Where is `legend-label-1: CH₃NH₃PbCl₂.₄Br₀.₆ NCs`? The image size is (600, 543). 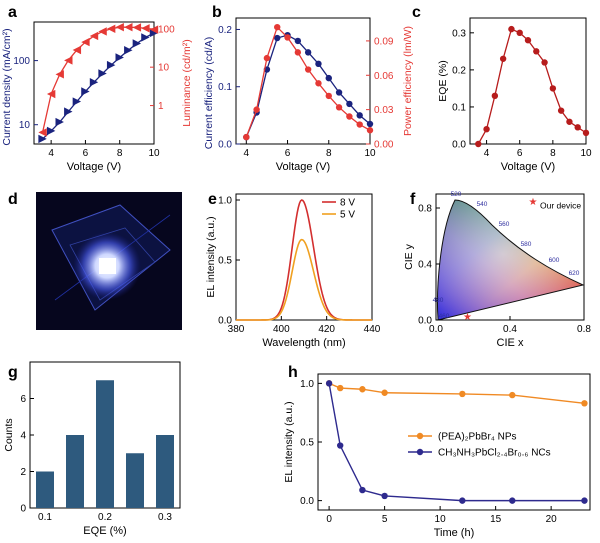 legend-label-1: CH₃NH₃PbCl₂.₄Br₀.₆ NCs is located at coordinates (494, 453).